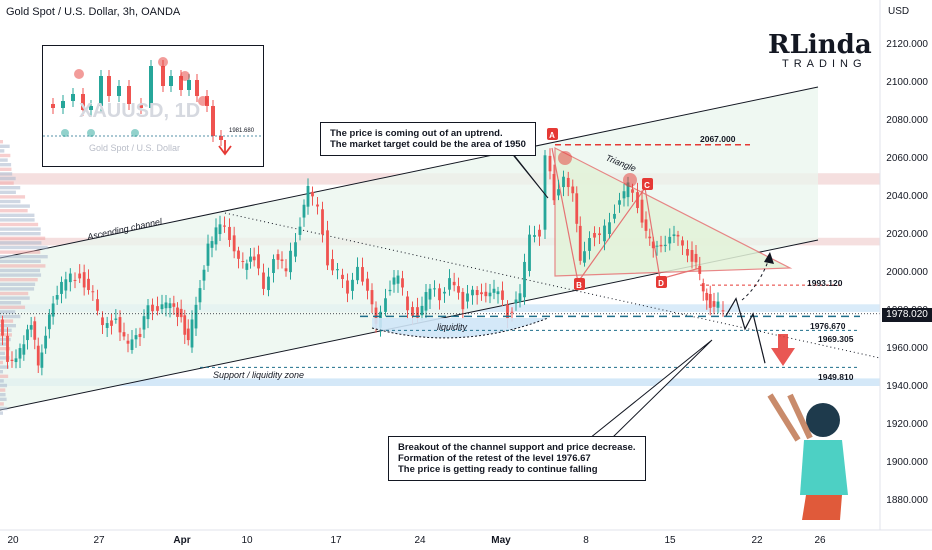 The height and width of the screenshot is (550, 932). I want to click on bearish-projection, so click(745, 330).